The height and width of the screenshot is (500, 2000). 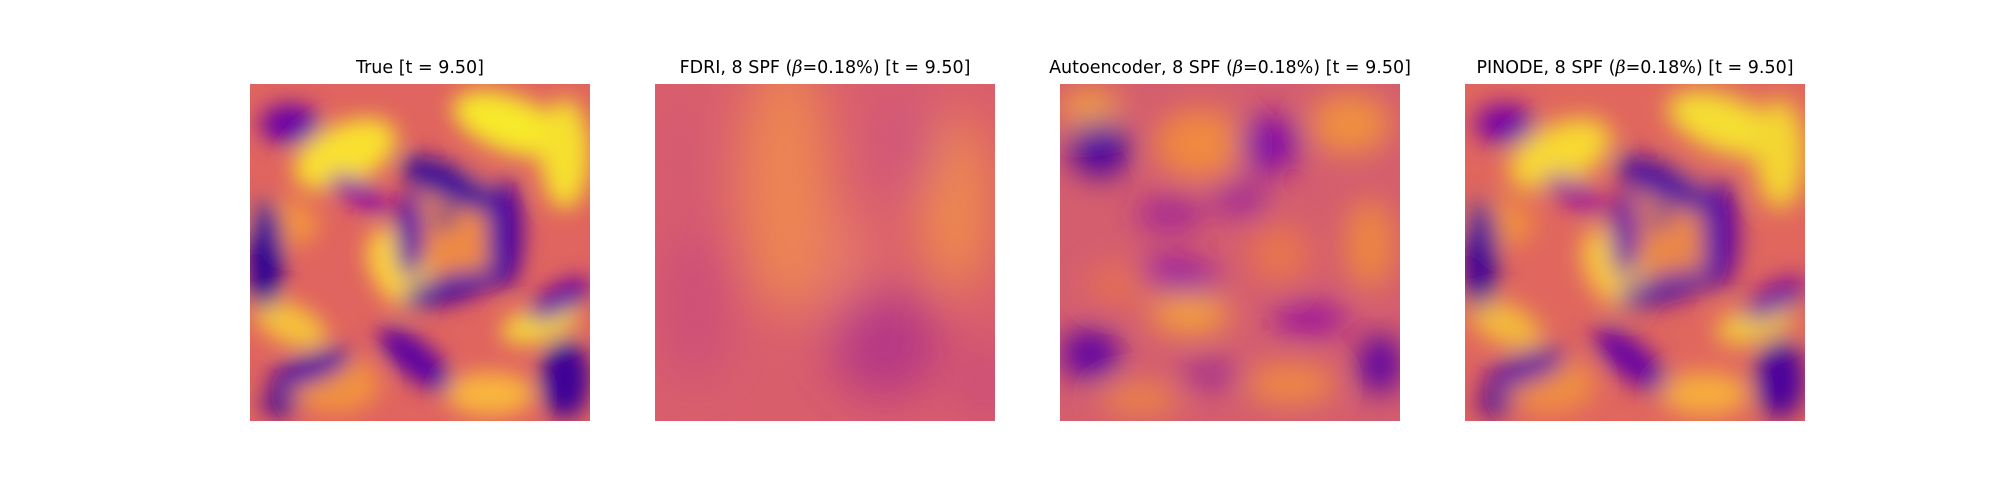 What do you see at coordinates (825, 252) in the screenshot?
I see `field-image-fdri` at bounding box center [825, 252].